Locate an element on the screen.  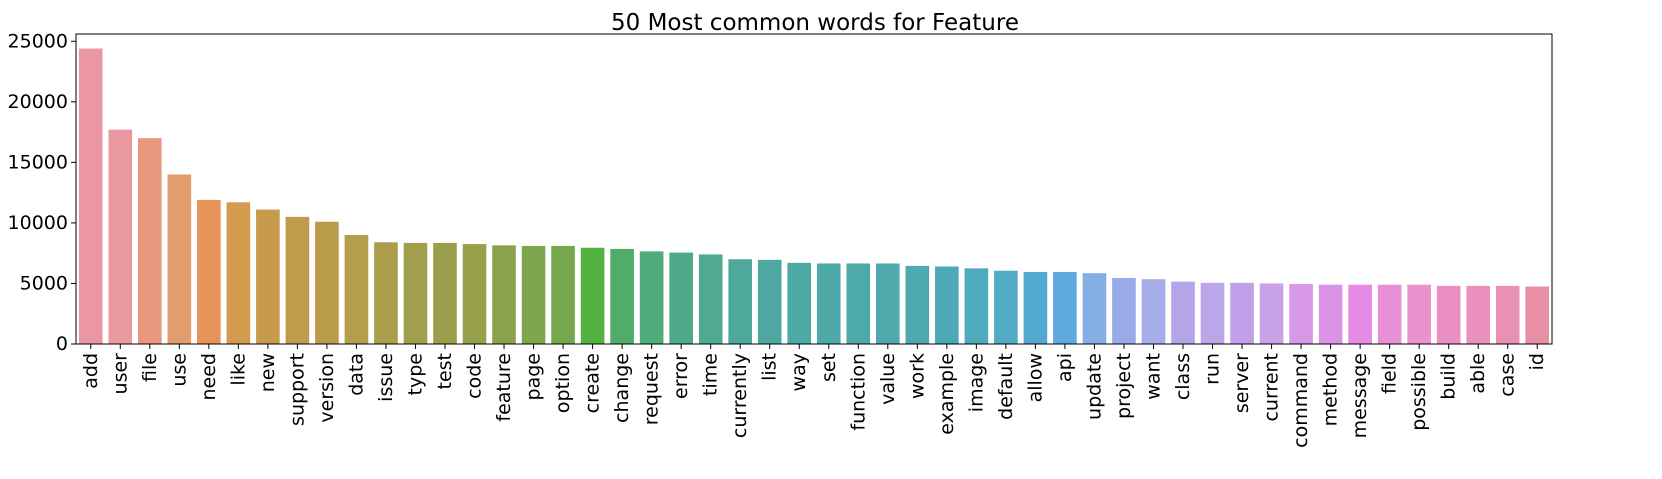
bar-example is located at coordinates (947, 305).